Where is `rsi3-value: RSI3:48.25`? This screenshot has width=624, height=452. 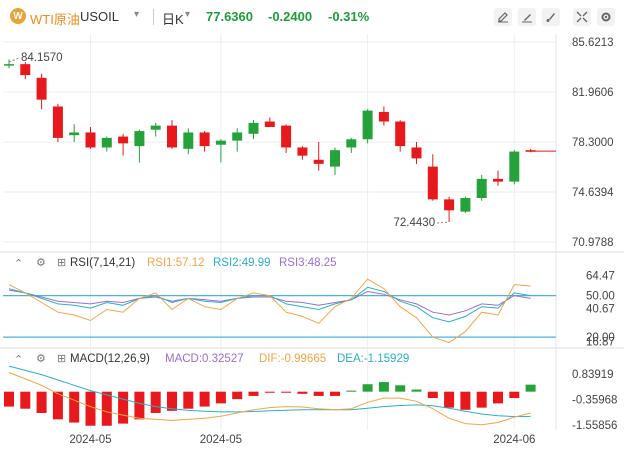 rsi3-value: RSI3:48.25 is located at coordinates (308, 263).